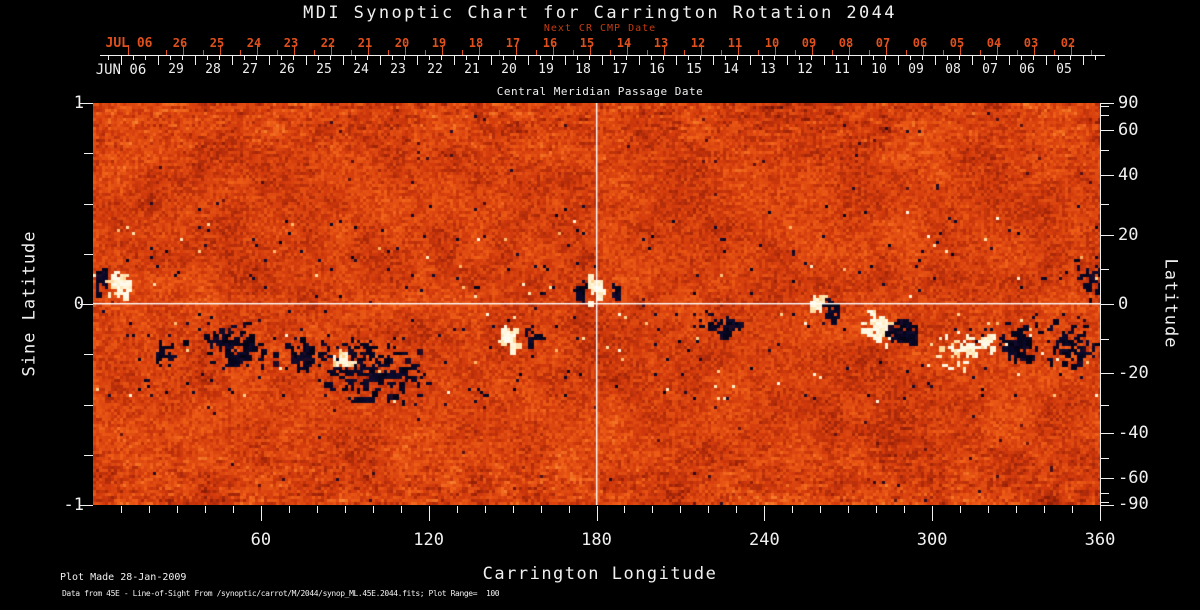 Image resolution: width=1200 pixels, height=610 pixels. Describe the element at coordinates (509, 69) in the screenshot. I see `cmp-day-label: 20` at that location.